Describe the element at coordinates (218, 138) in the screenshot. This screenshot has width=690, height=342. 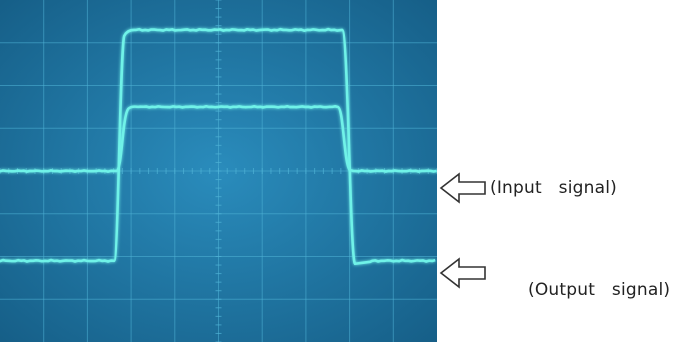
I see `input-signal-trace` at that location.